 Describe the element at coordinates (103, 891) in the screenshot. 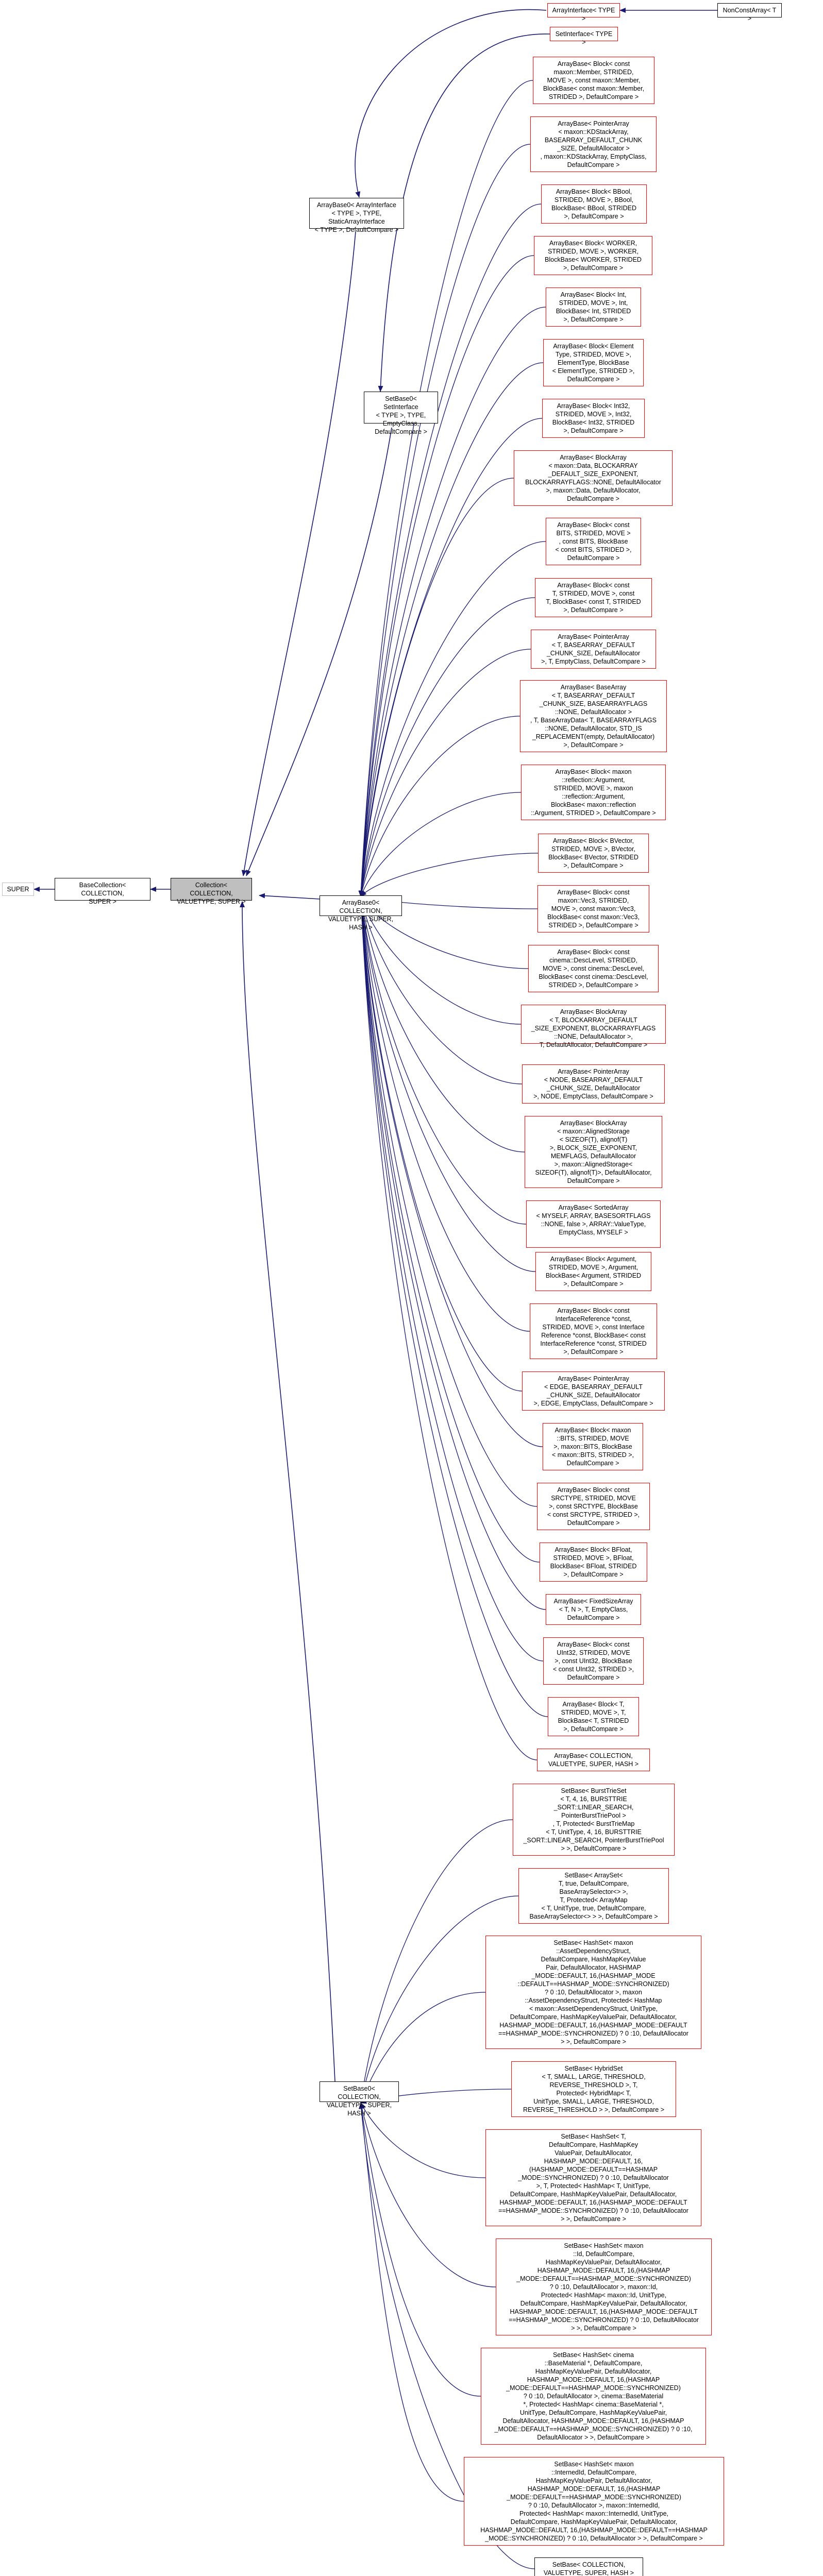

I see `node-base-collection: BaseCollection< COLLECTION, SUPER >` at that location.